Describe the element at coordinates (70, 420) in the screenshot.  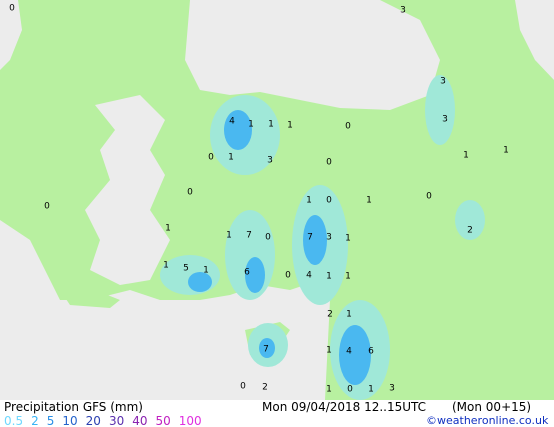
I see `legend-value: 10` at that location.